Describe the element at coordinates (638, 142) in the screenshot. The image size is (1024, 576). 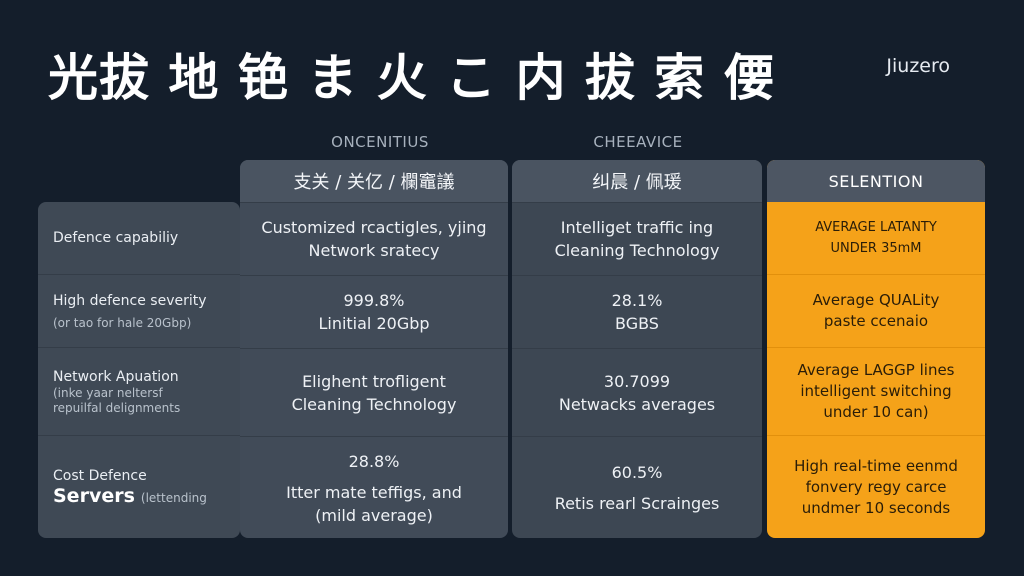
I see `column-header-2: CHEEAVICE` at that location.